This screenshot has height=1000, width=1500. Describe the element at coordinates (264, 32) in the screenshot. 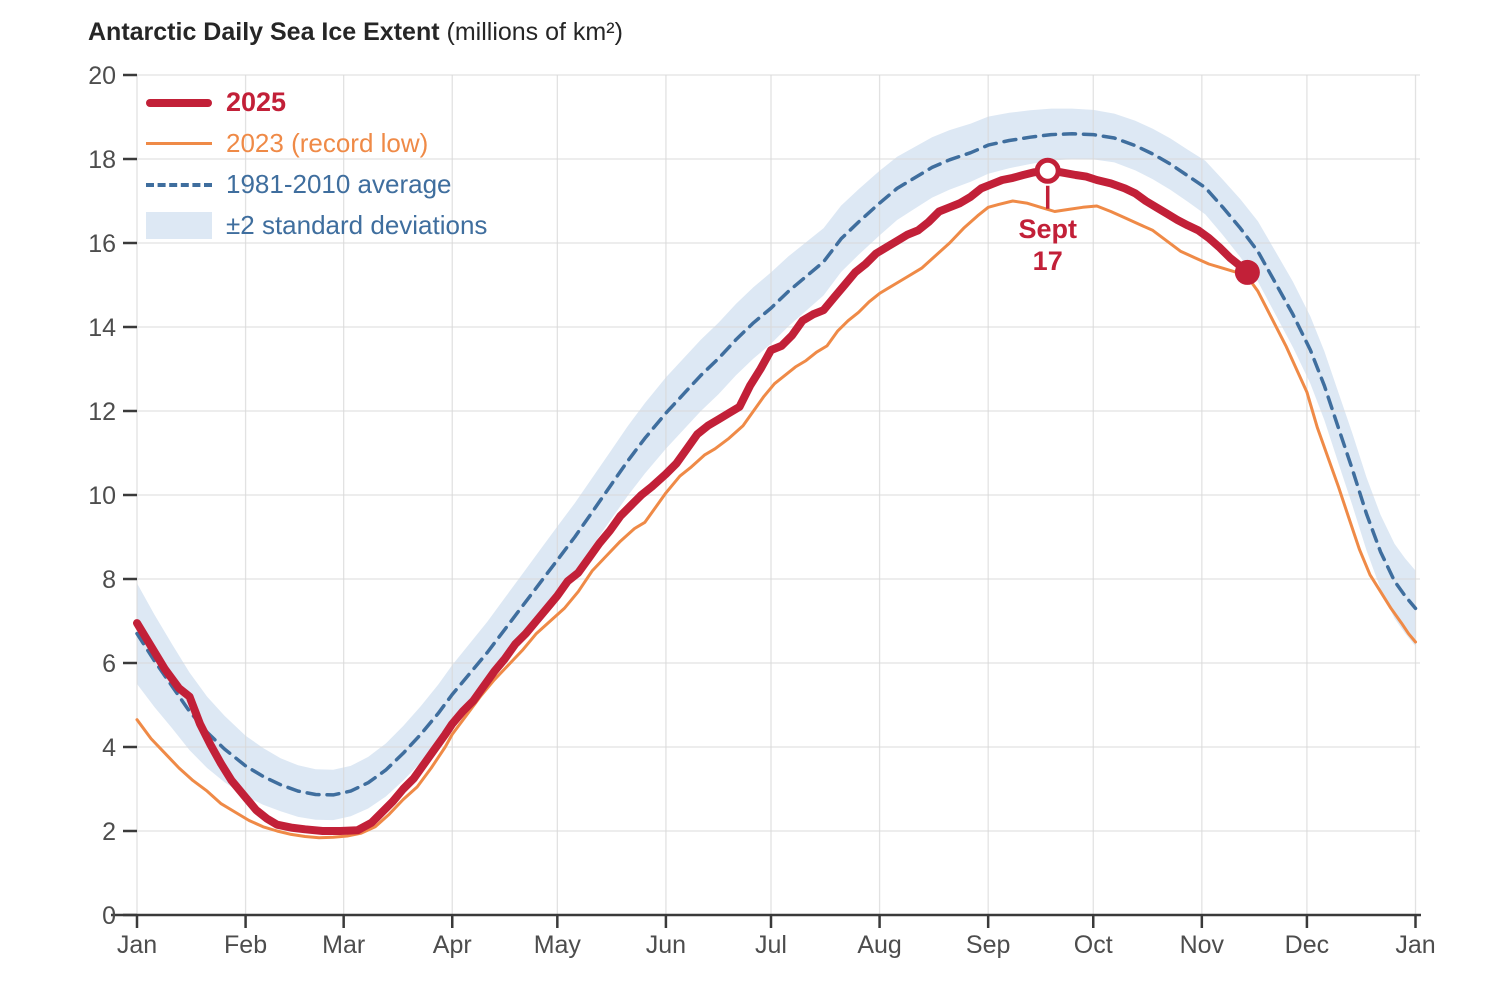

I see `chart-title-main: Antarctic Daily Sea Ice Extent` at that location.